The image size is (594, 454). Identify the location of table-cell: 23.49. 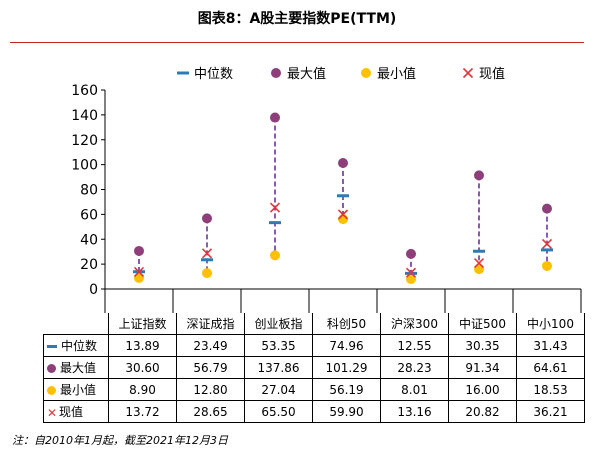
(210, 345).